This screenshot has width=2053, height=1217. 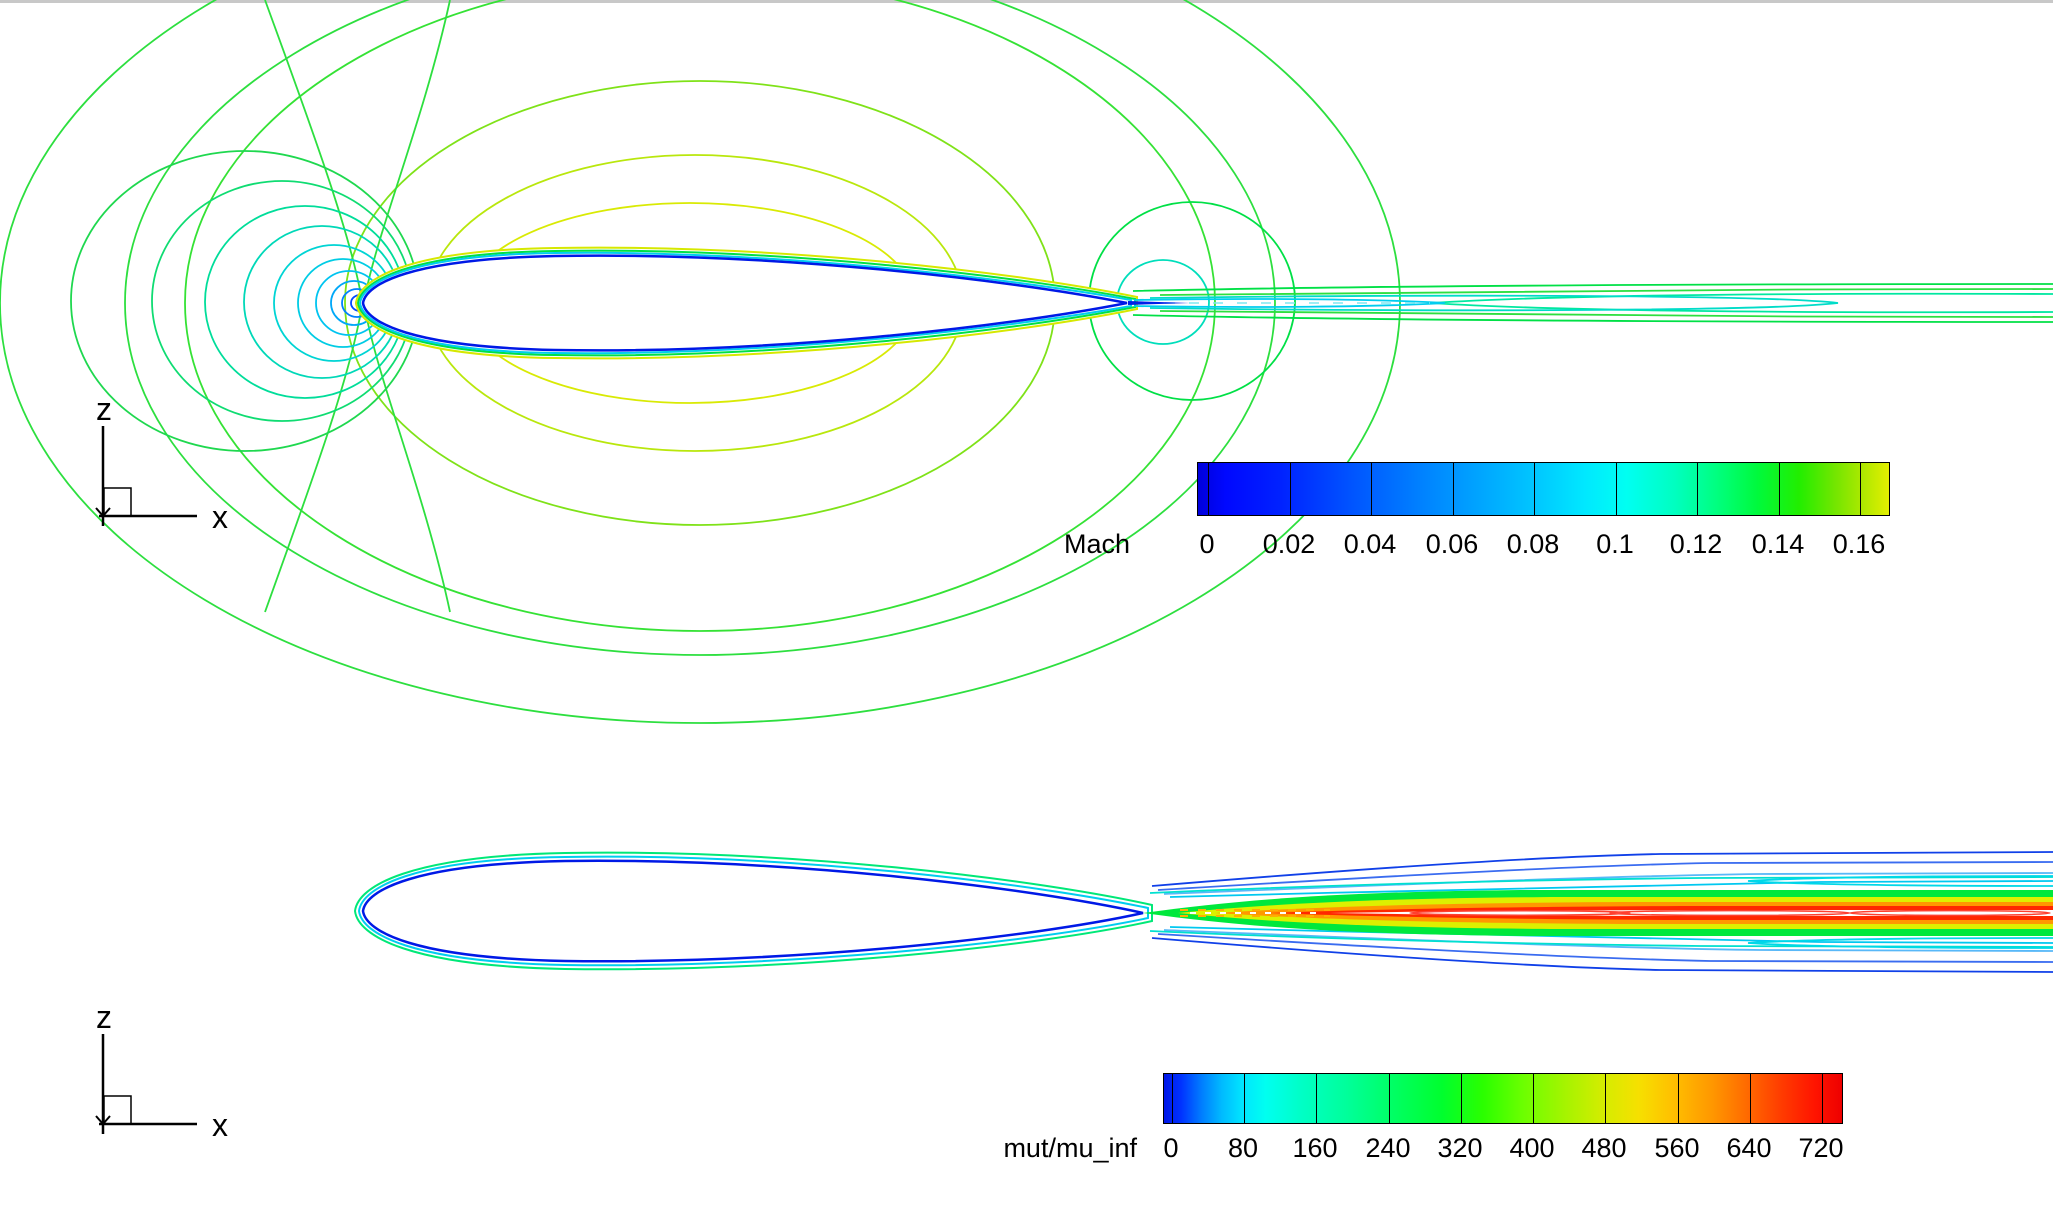 What do you see at coordinates (104, 1017) in the screenshot?
I see `z-axis-label-bottom: z` at bounding box center [104, 1017].